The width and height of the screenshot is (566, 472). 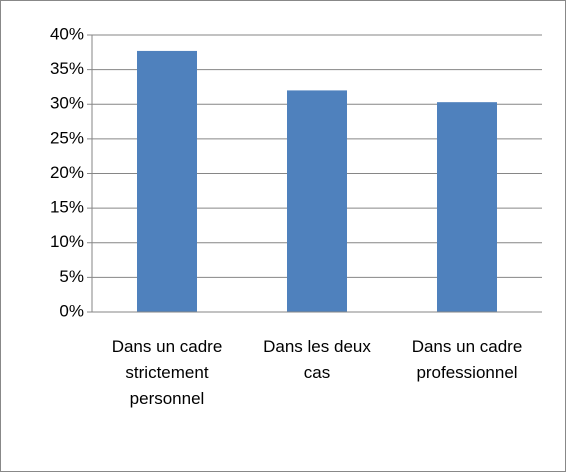 I want to click on y-tick-label: 25%, so click(x=67, y=137).